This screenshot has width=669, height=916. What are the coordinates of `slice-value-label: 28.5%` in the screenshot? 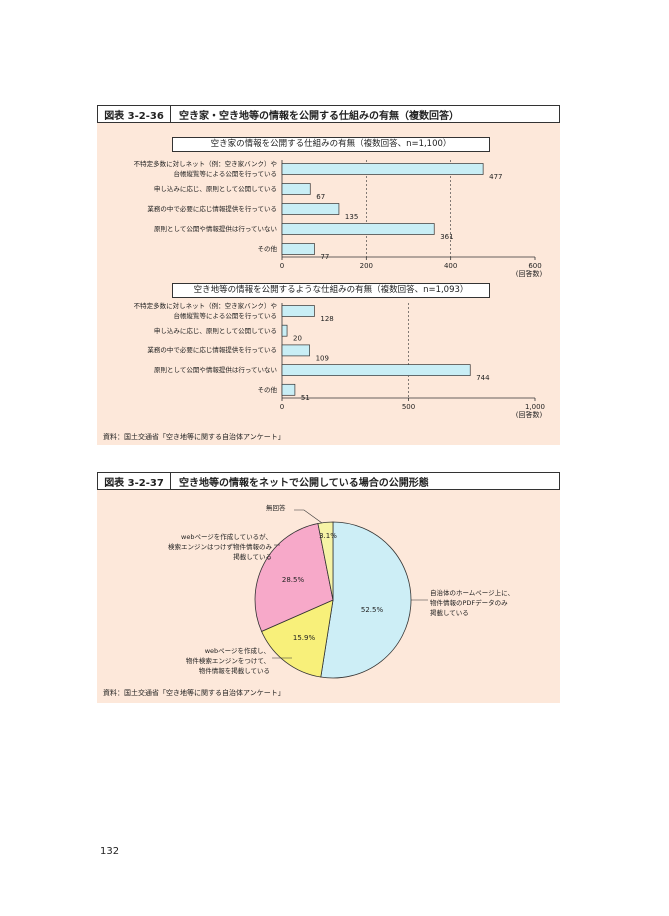 It's located at (293, 580).